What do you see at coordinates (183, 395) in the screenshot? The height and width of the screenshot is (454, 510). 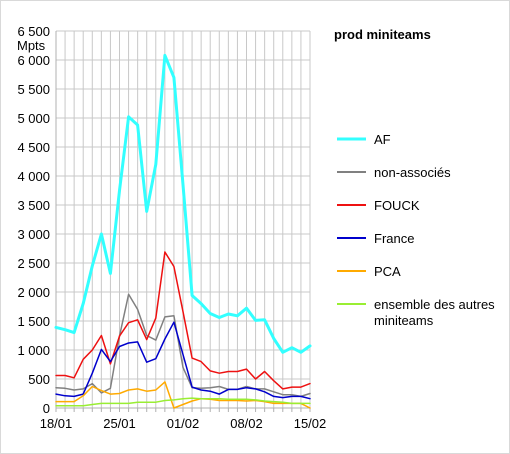 I see `series-line-pca` at bounding box center [183, 395].